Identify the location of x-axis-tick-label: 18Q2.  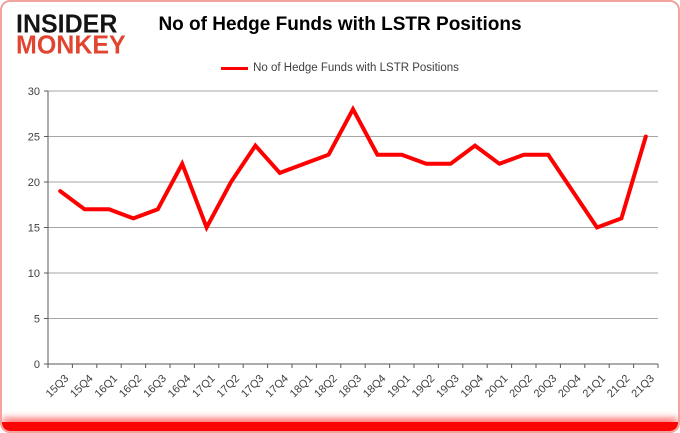
(326, 387).